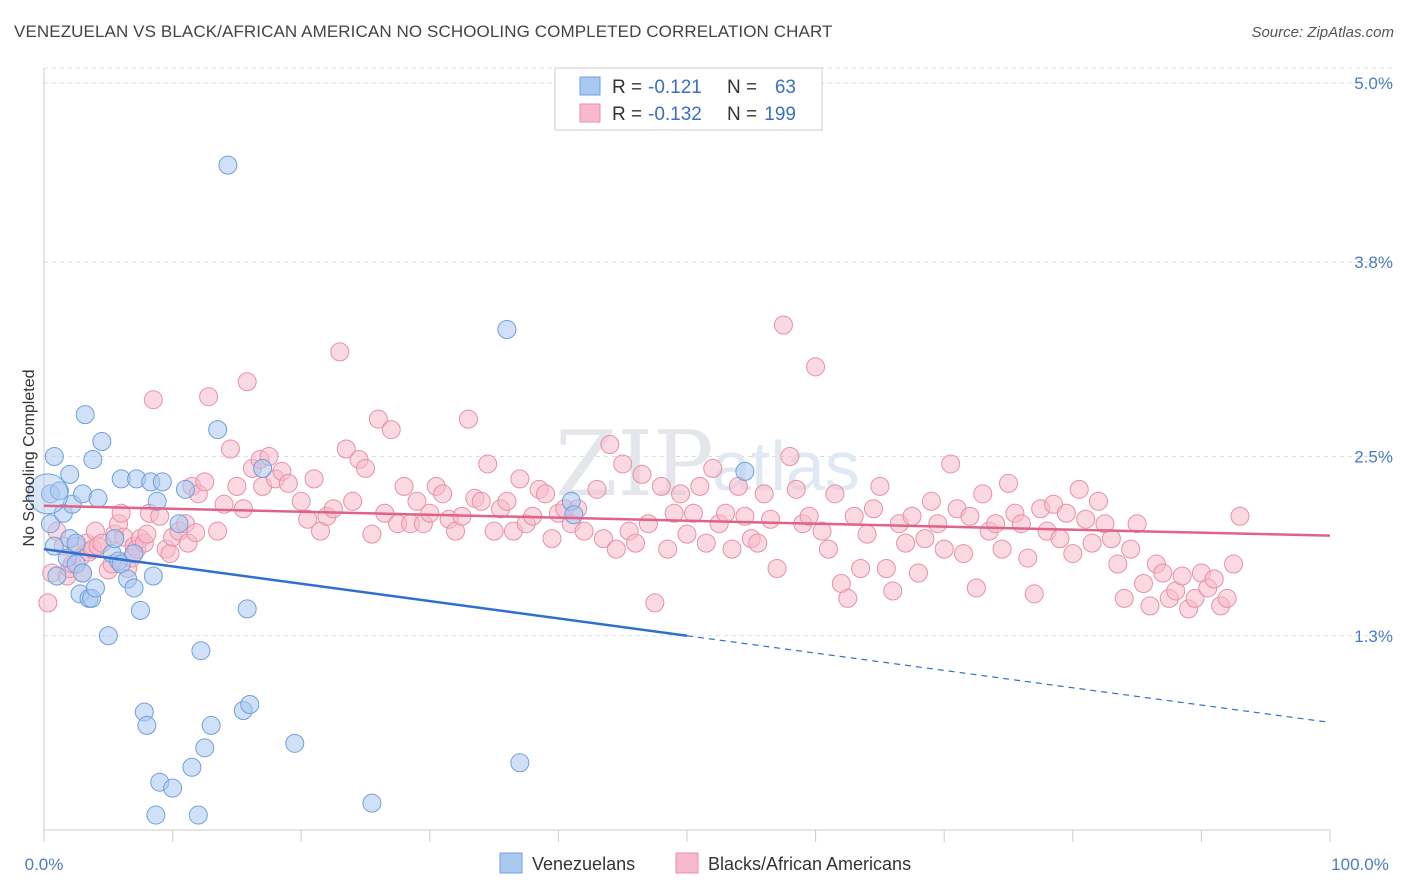  What do you see at coordinates (1373, 262) in the screenshot?
I see `y-tick-label: 3.8%` at bounding box center [1373, 262].